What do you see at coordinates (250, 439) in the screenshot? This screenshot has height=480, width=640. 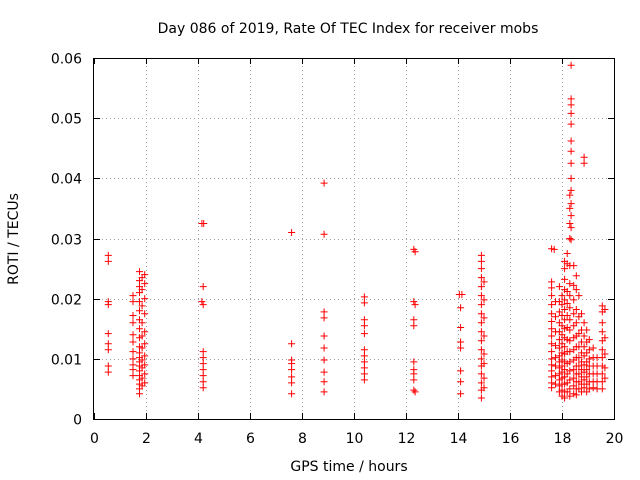 I see `x-tick-label: 6` at bounding box center [250, 439].